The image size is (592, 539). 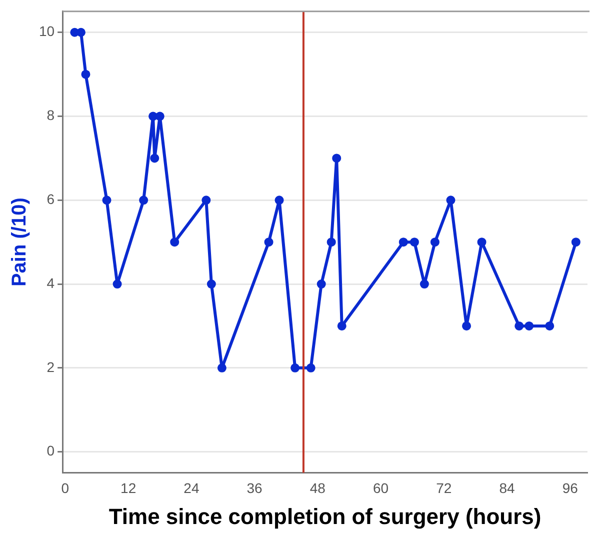 What do you see at coordinates (507, 488) in the screenshot?
I see `x-tick-label: 84` at bounding box center [507, 488].